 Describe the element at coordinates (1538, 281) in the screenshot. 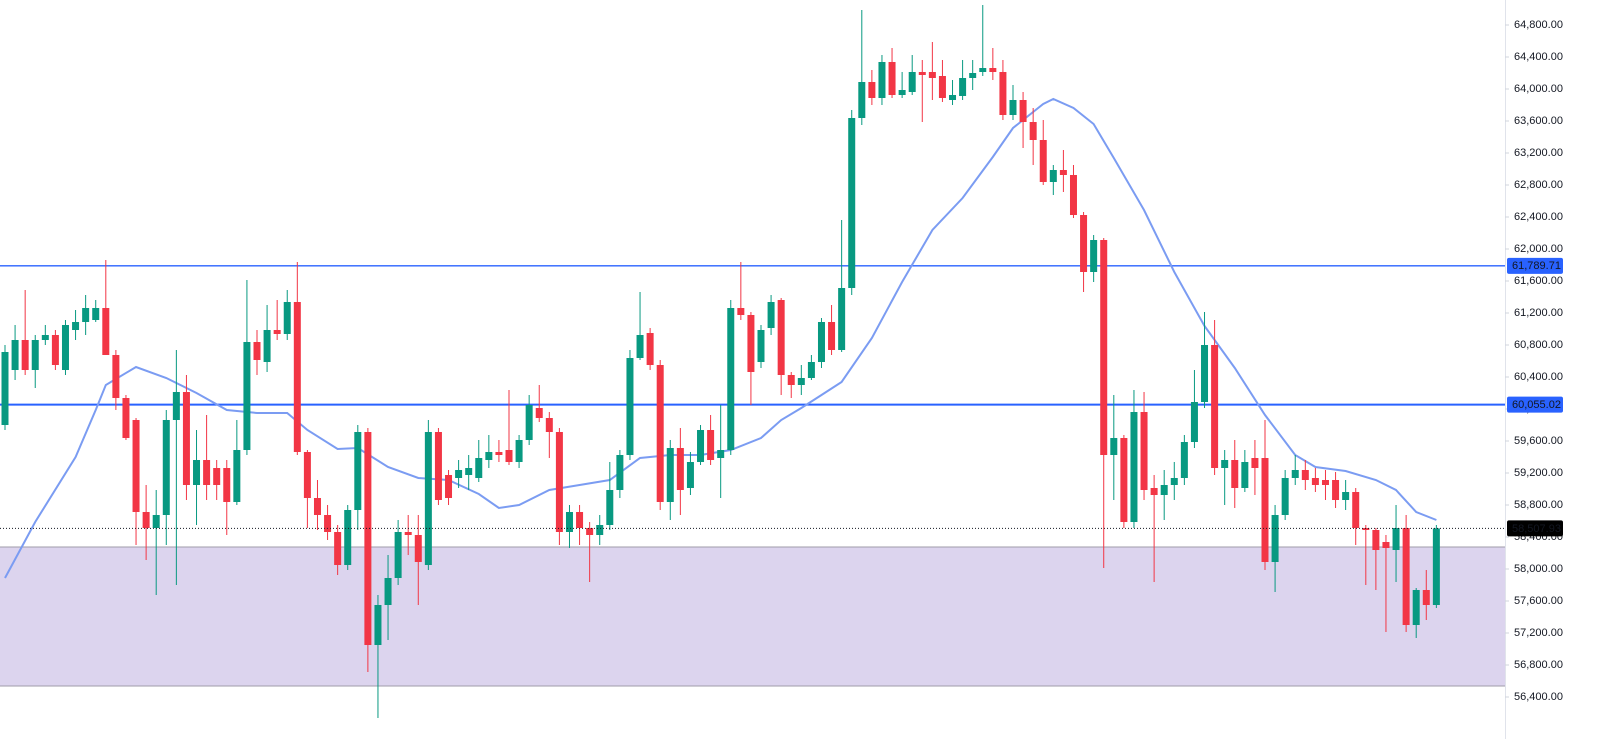

I see `y-tick-label: 61,600.00` at that location.